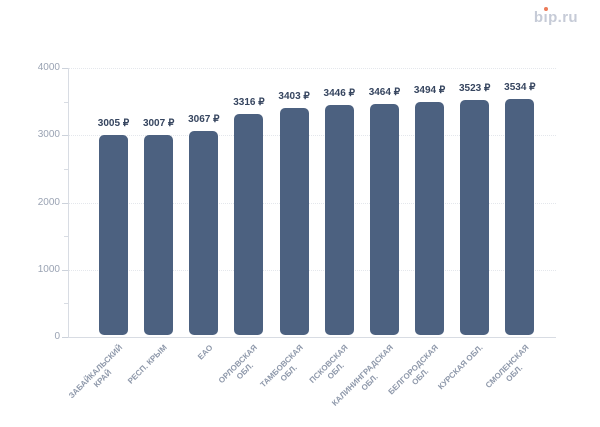  Describe the element at coordinates (148, 364) in the screenshot. I see `x-axis-category-label-text: РЕСП. КРЫМ` at that location.